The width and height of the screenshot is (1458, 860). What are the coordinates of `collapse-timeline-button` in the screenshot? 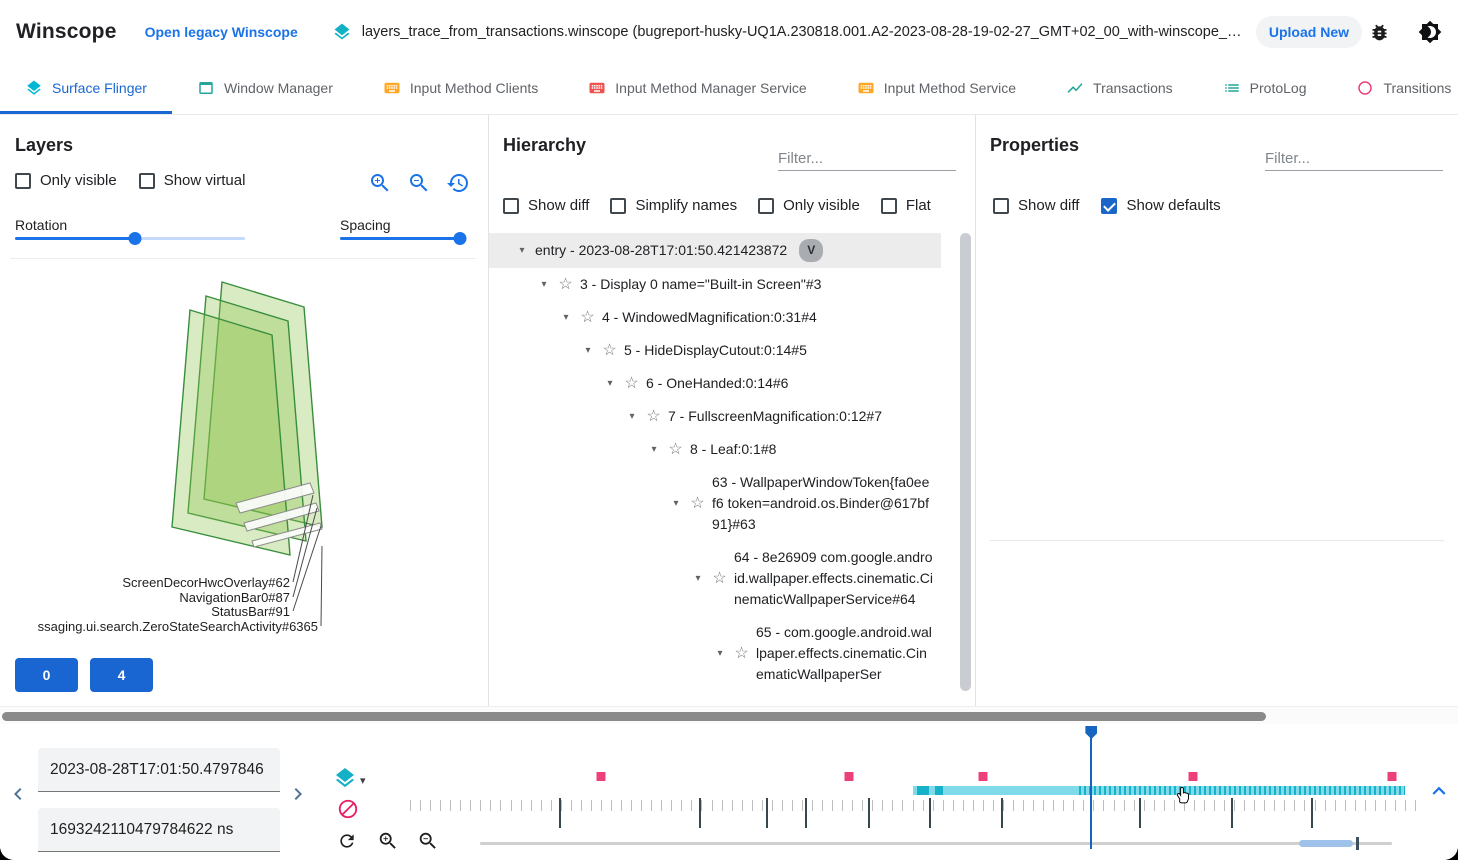 It's located at (1439, 791).